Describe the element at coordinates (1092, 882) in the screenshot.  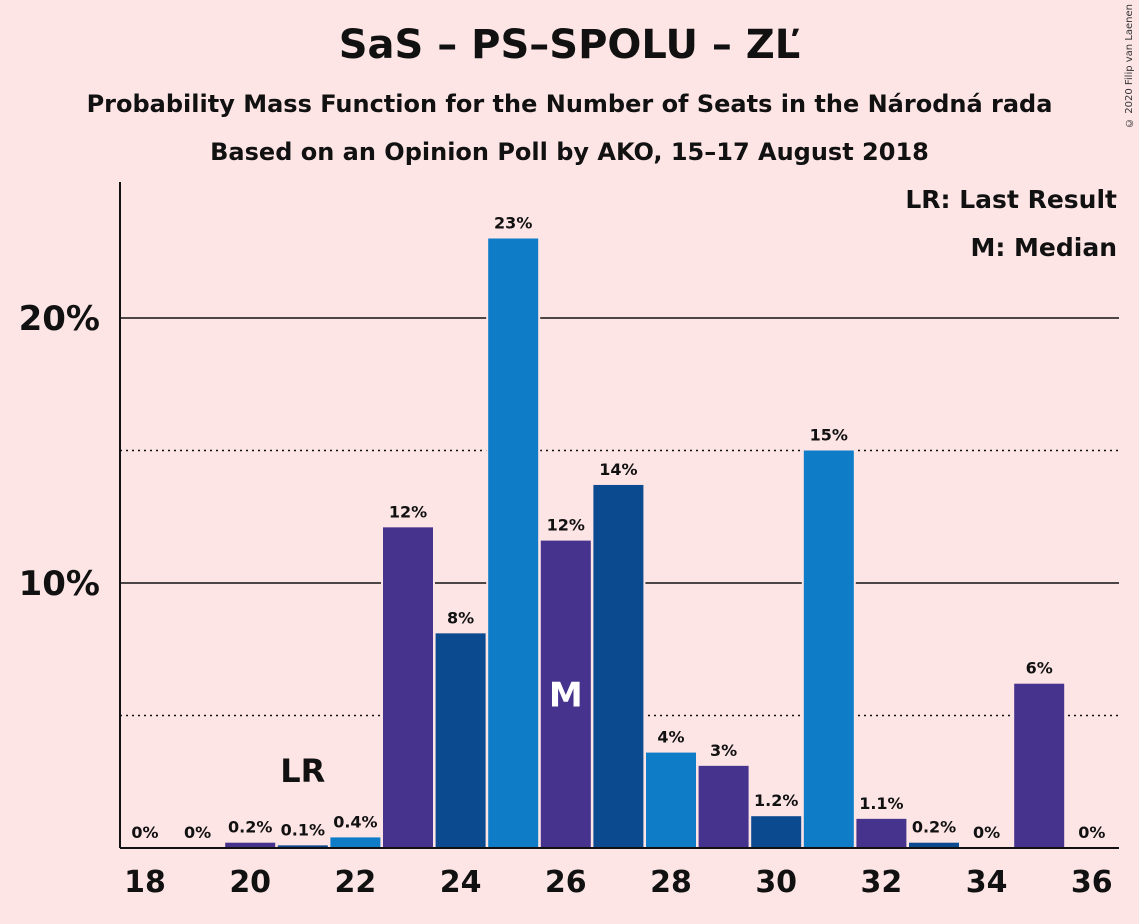
I see `x-tick-label: 36` at that location.